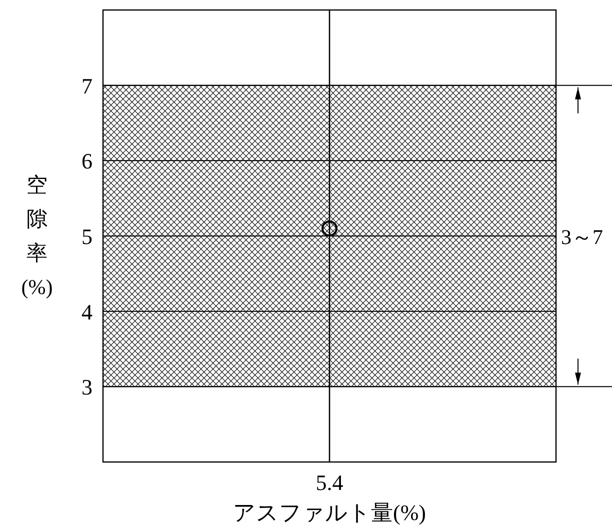  I want to click on y-tick-label: 7, so click(87, 85).